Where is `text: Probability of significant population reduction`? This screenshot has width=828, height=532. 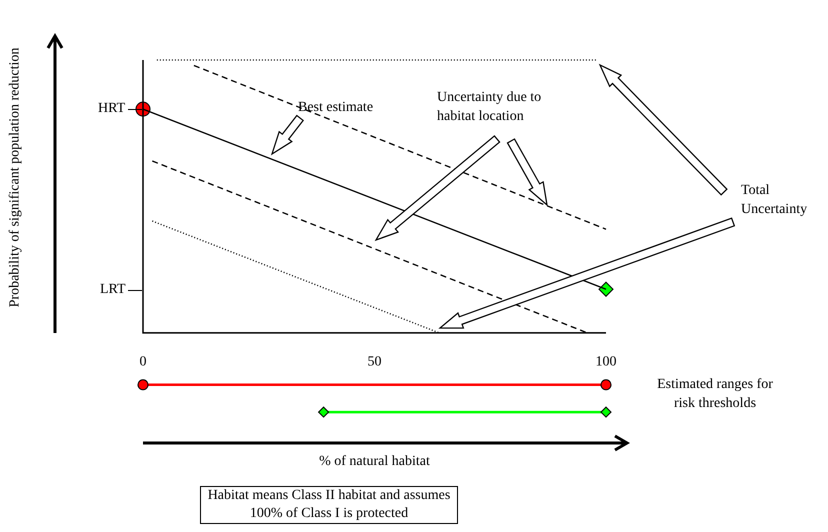
text: Probability of significant population reduction is located at coordinates (15, 178).